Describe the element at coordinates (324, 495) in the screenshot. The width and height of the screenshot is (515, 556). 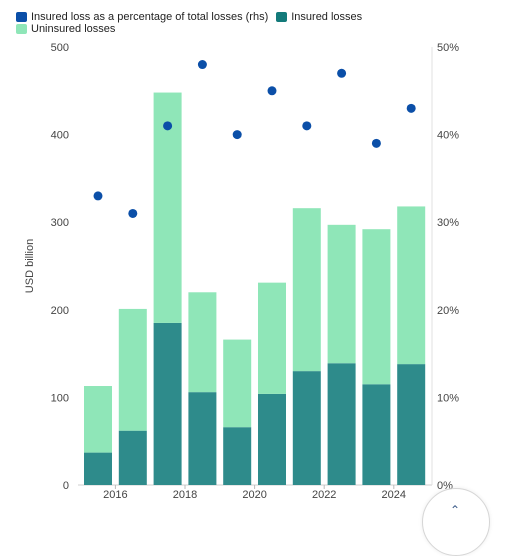
I see `x-tick-label: 2022` at that location.